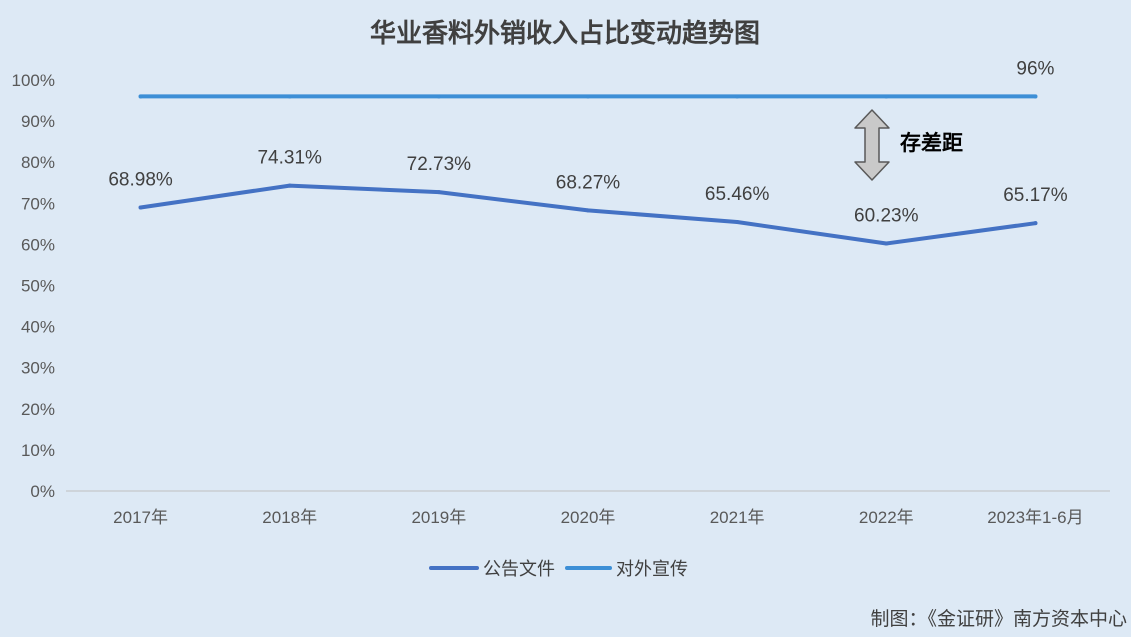 The image size is (1131, 637). I want to click on x-axis-ticks: 2017年 2018年 2019年 2020年 2021年 2022年 2023年1-6月, so click(598, 517).